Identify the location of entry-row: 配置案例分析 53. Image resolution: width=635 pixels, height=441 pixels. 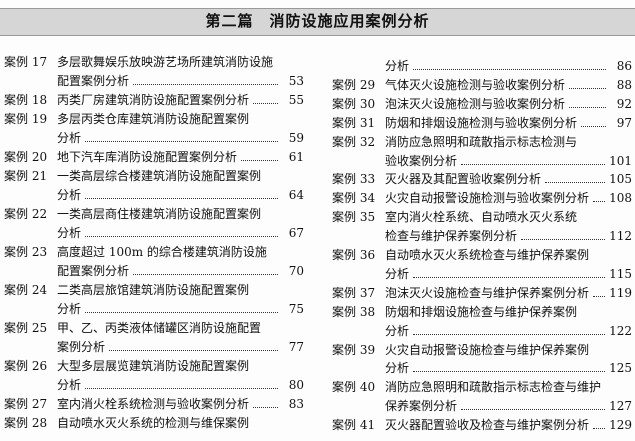
(180, 81).